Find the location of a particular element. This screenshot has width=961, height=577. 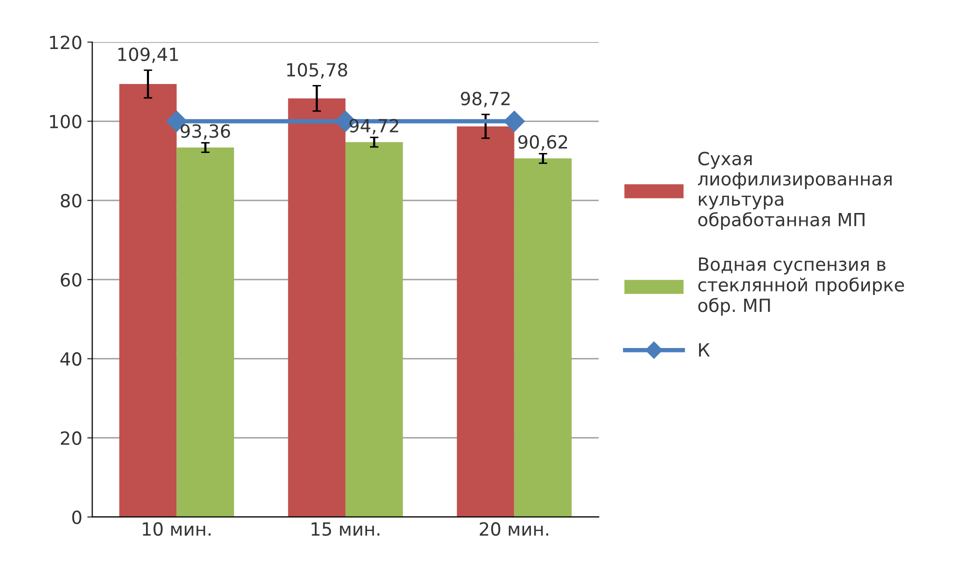

x-tick-label: 15 мин. is located at coordinates (346, 529).